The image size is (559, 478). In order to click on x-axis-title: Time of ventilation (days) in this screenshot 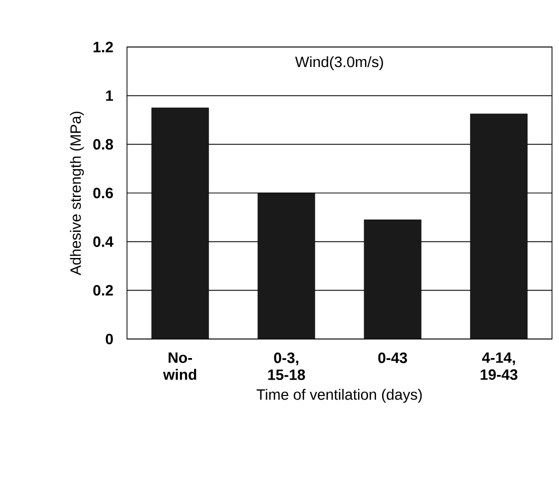, I will do `click(339, 395)`.